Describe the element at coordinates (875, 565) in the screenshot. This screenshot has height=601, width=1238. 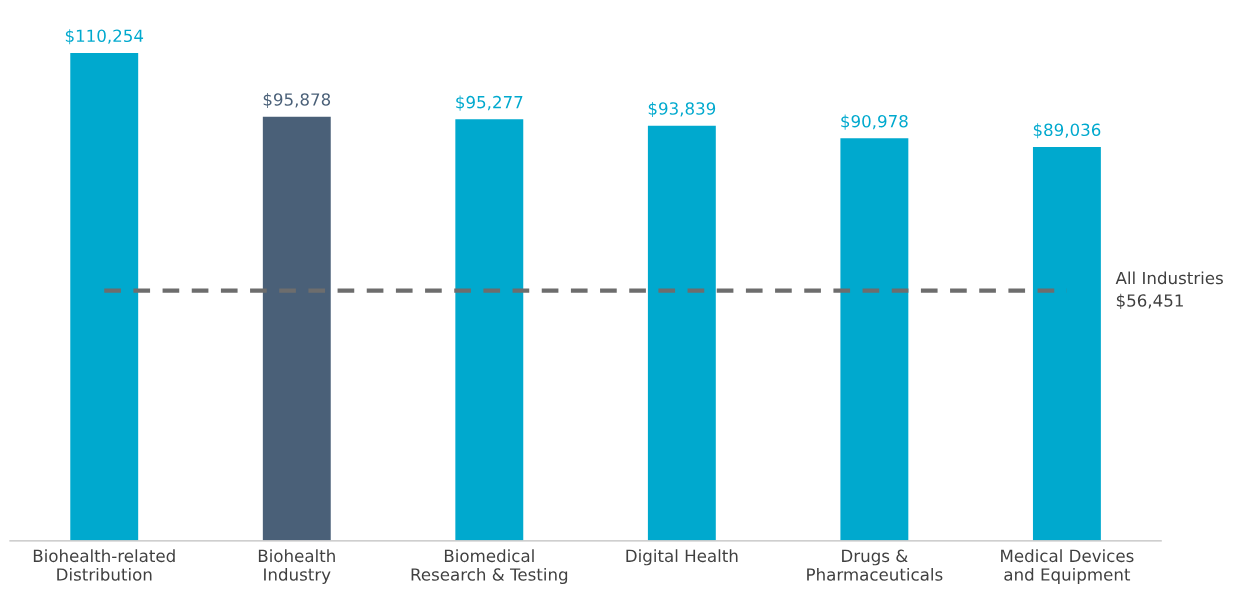
I see `x-tick-label: Drugs & Pharmaceuticals` at that location.